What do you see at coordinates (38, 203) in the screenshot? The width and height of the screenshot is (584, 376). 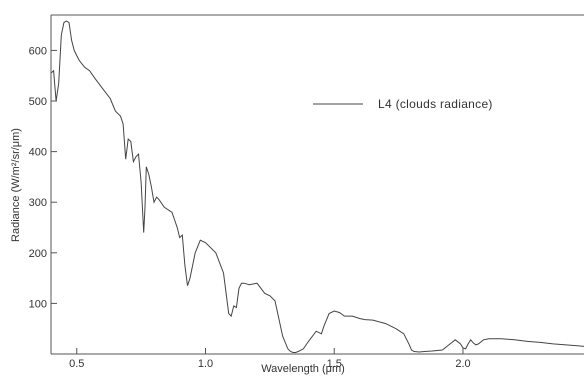 I see `y-tick-label: 300` at bounding box center [38, 203].